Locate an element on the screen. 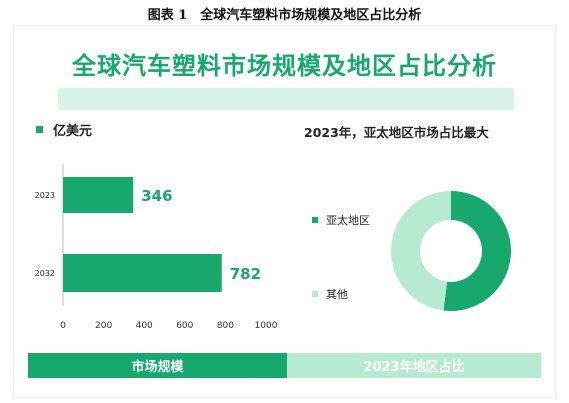 The image size is (569, 403). legend-label-other: 其他 is located at coordinates (337, 294).